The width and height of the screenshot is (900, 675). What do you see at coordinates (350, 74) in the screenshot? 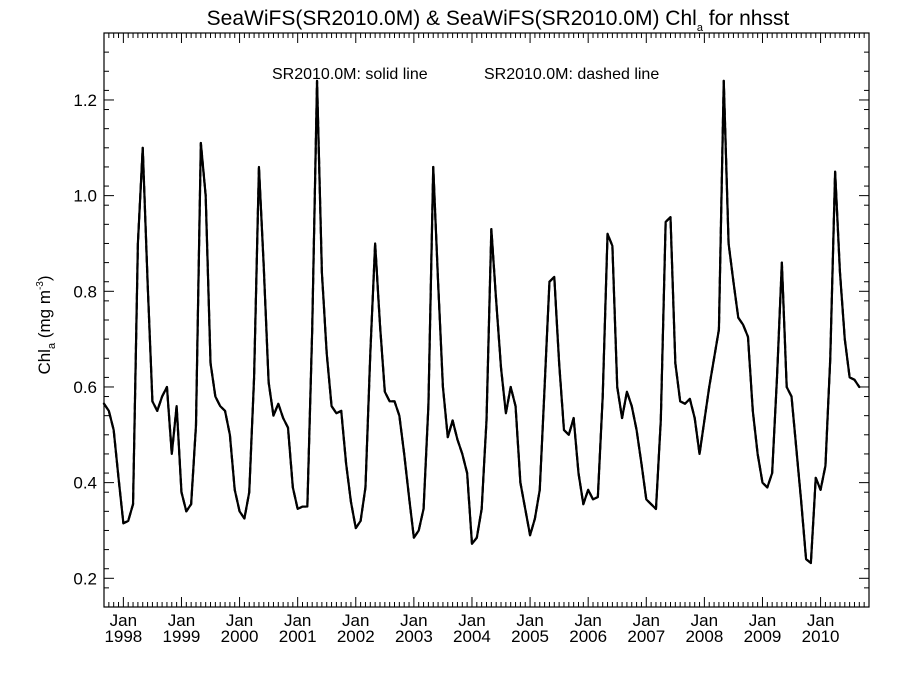
I see `legend-solid-label: SR2010.0M: solid line` at bounding box center [350, 74].